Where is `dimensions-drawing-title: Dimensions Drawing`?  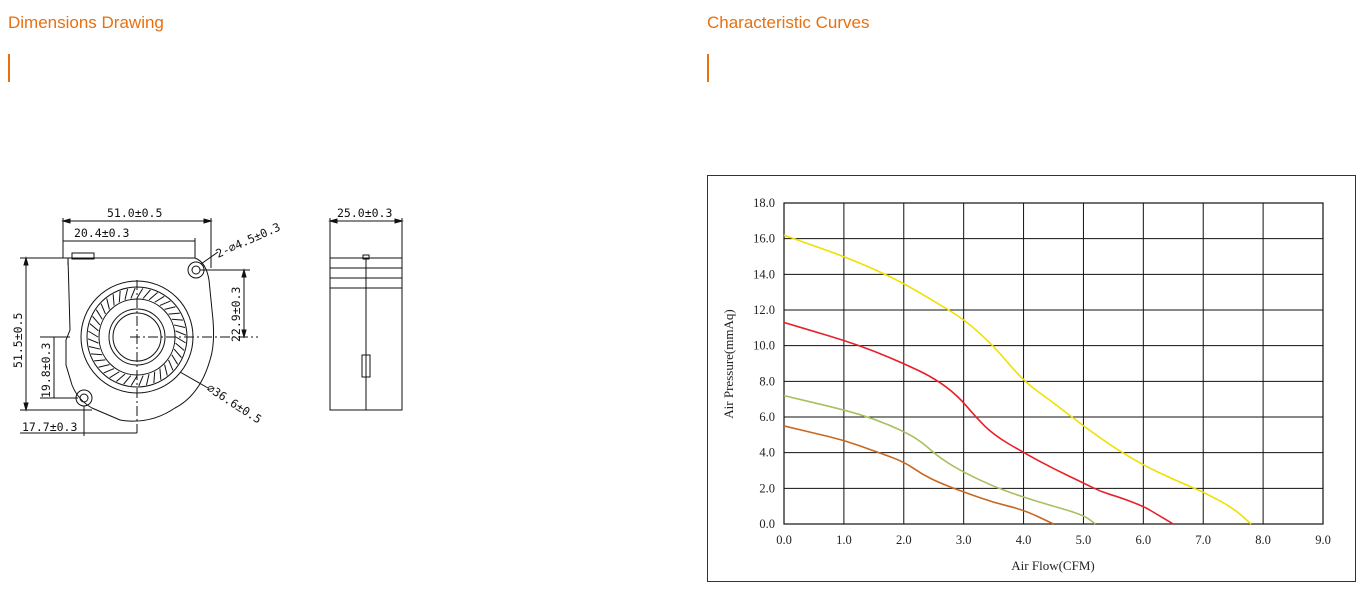
dimensions-drawing-title: Dimensions Drawing is located at coordinates (86, 22).